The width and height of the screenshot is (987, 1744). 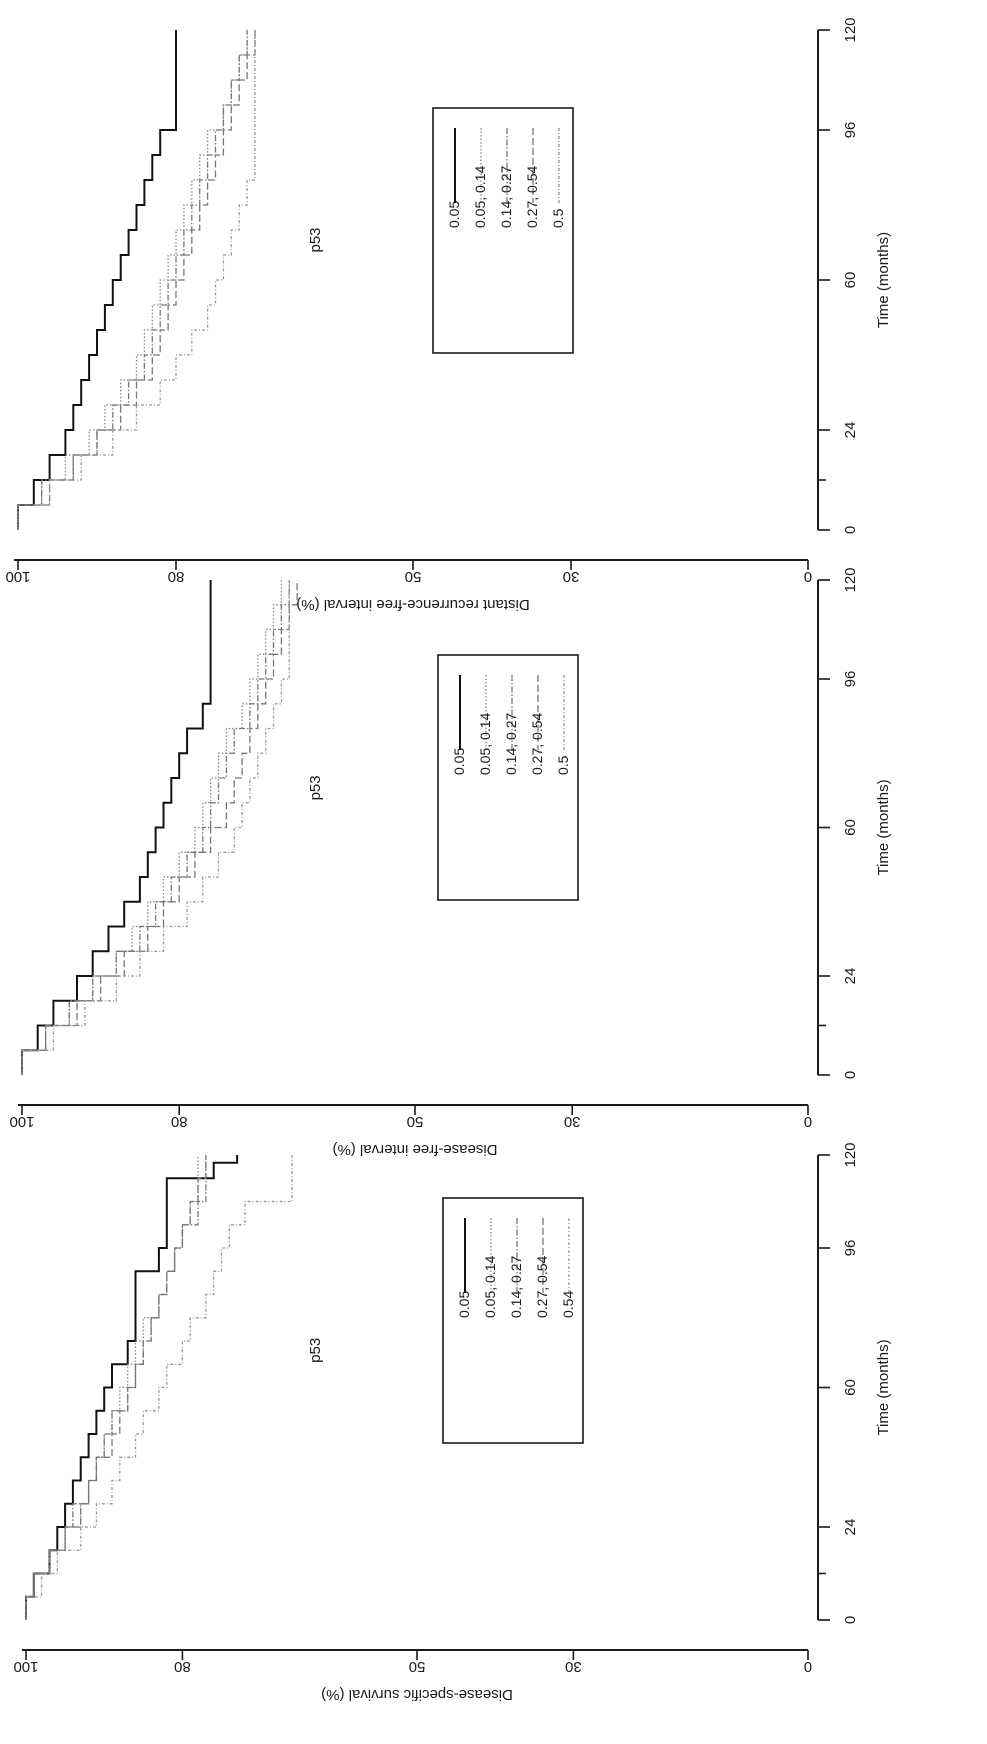 What do you see at coordinates (412, 604) in the screenshot?
I see `percent-axis-title: Distant recurrence-free interval (%)` at bounding box center [412, 604].